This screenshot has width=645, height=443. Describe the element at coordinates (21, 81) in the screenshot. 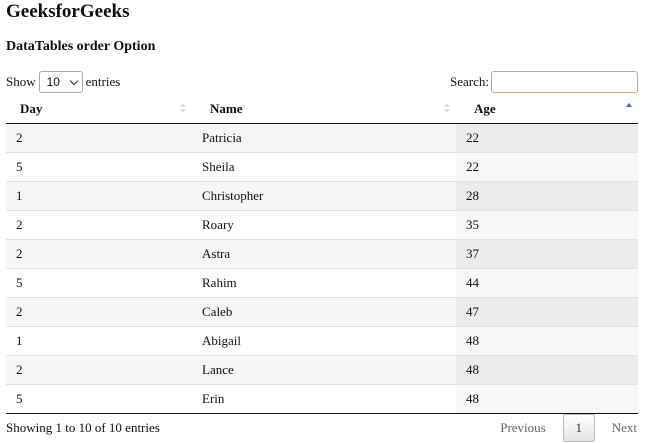

I see `show-label: Show` at that location.